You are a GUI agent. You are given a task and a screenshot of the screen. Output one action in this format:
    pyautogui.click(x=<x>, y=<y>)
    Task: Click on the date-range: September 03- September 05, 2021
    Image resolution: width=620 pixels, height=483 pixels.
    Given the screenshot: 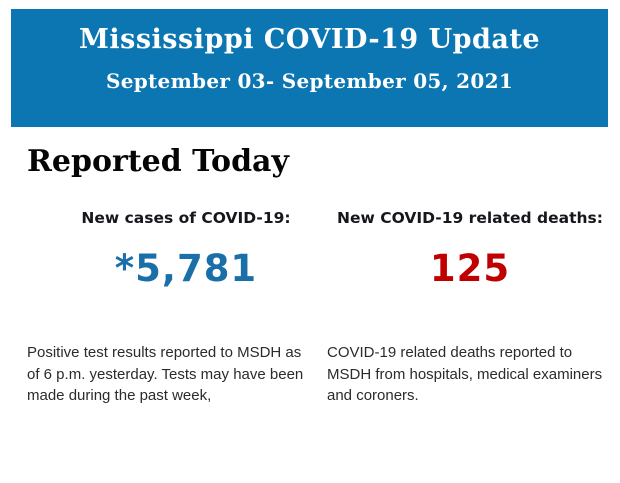 What is the action you would take?
    pyautogui.click(x=309, y=81)
    